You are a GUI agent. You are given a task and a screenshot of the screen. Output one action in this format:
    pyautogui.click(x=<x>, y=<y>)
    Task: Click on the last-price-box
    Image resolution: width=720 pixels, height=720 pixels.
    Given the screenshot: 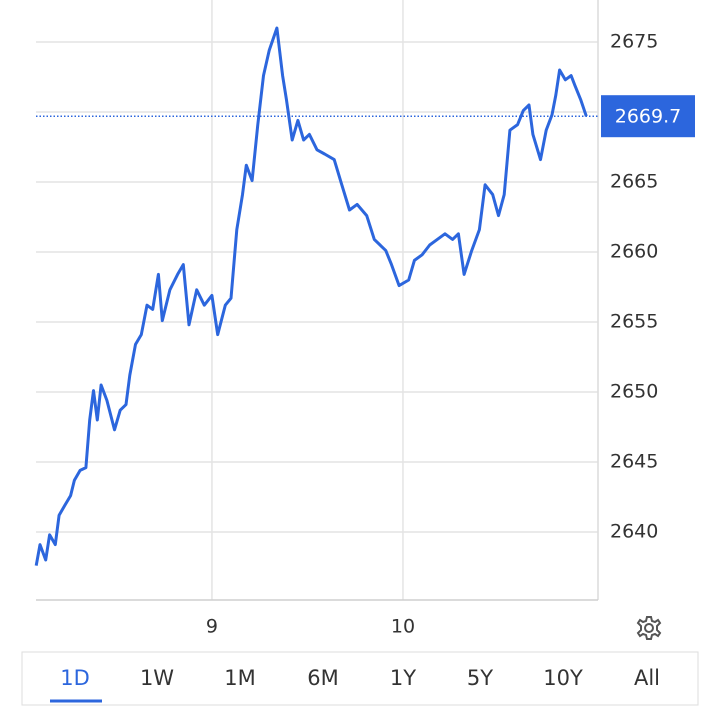 What is the action you would take?
    pyautogui.click(x=648, y=116)
    